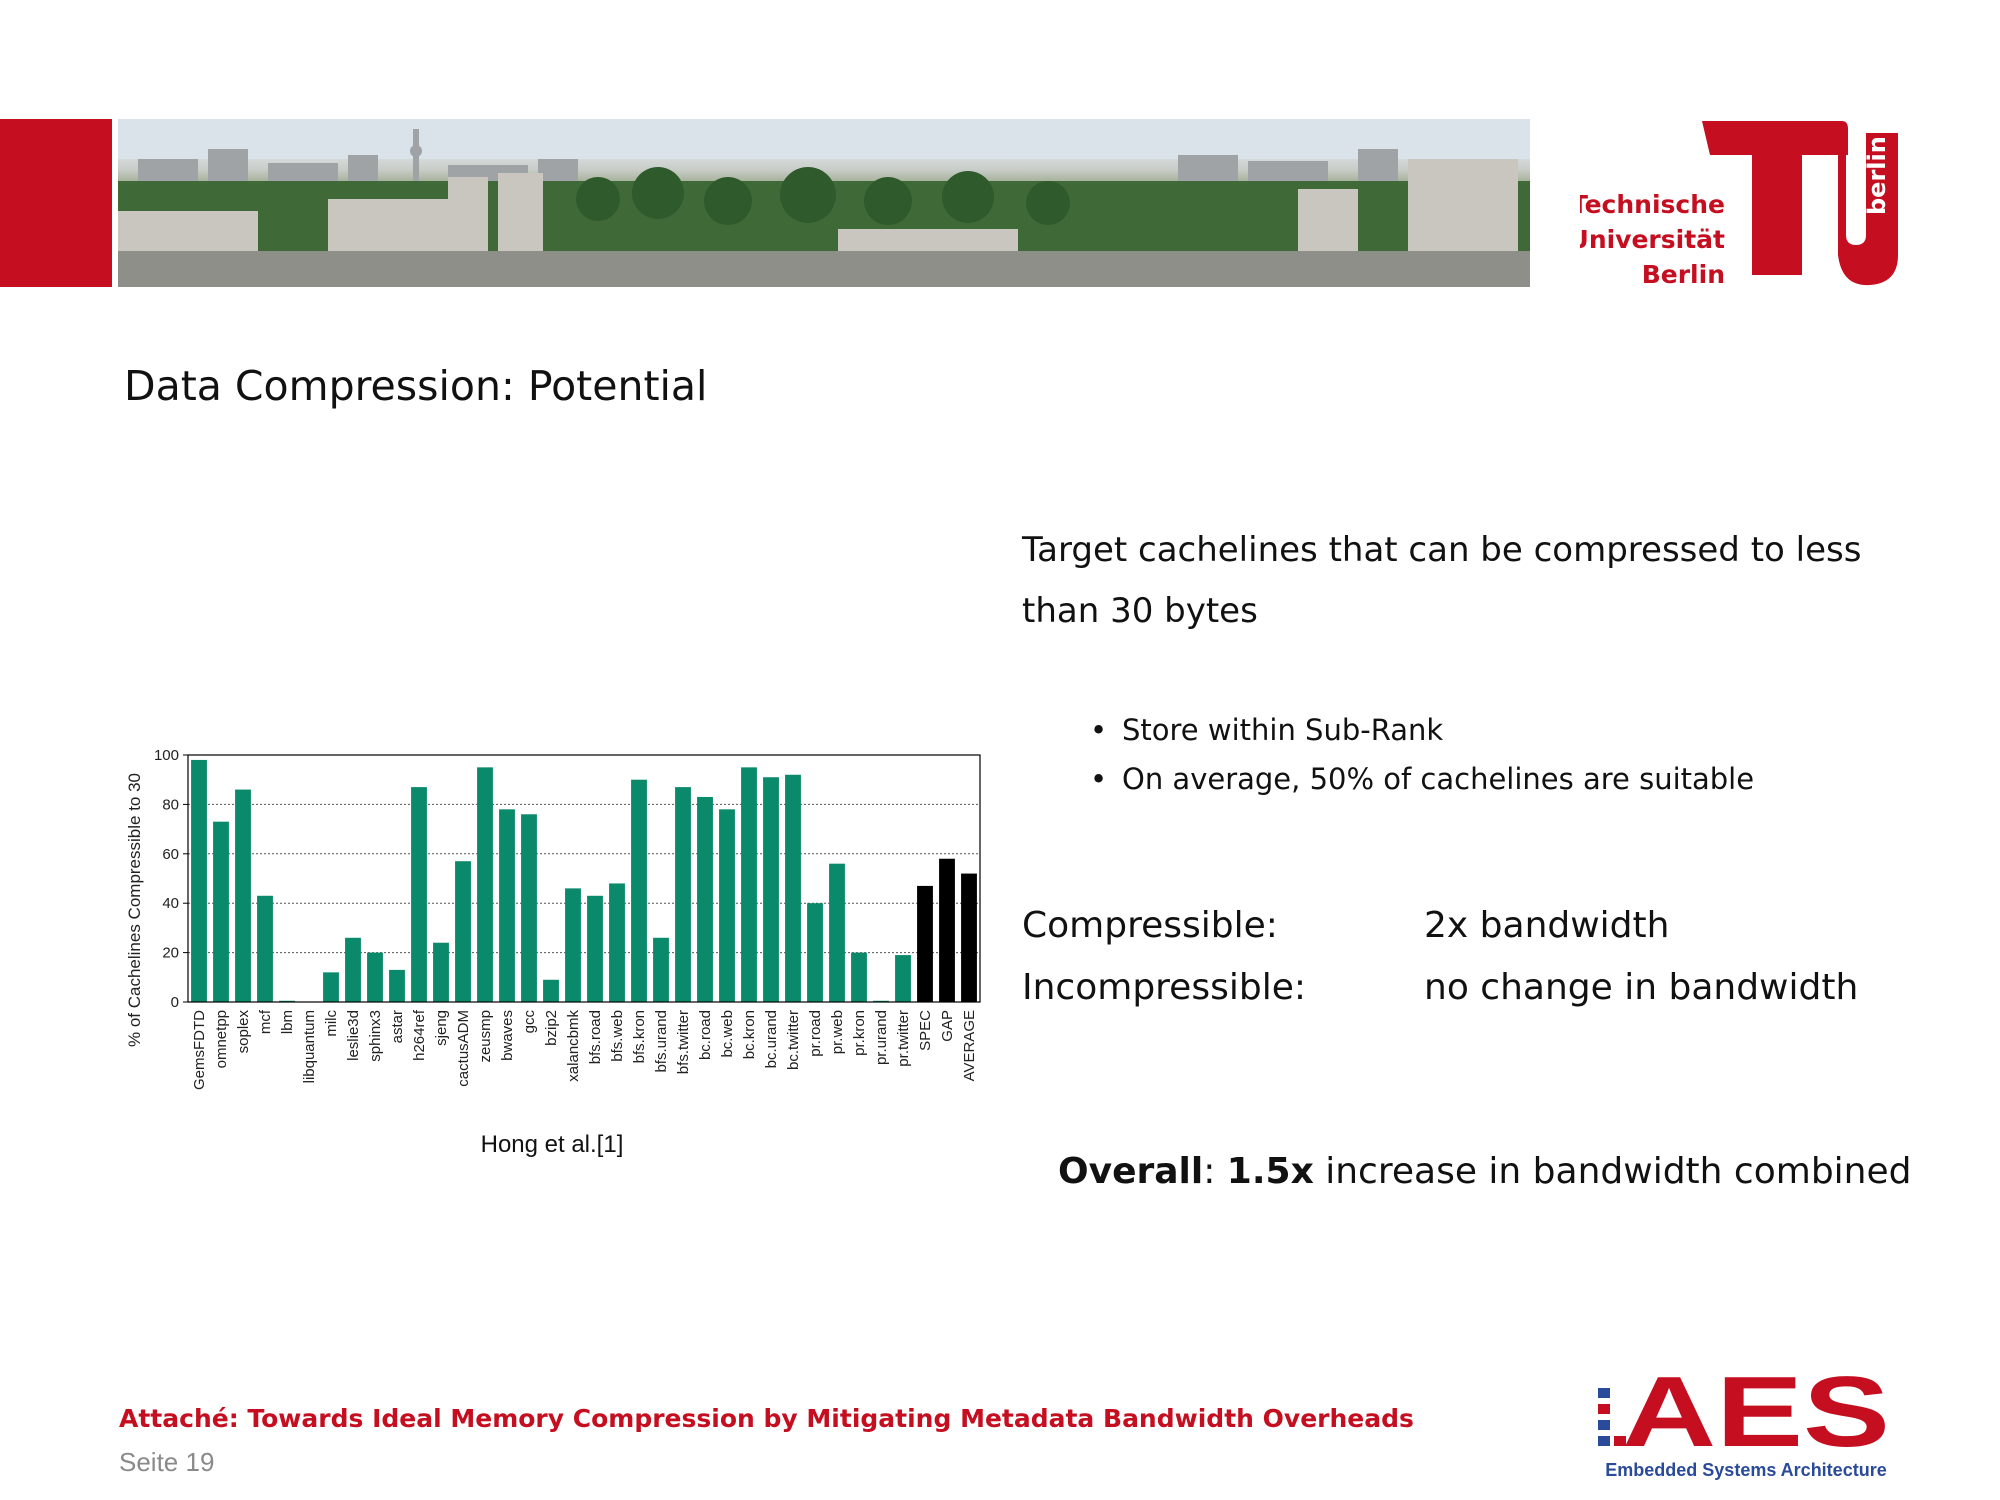 The width and height of the screenshot is (2000, 1500). Describe the element at coordinates (573, 1046) in the screenshot. I see `x-tick-label: xalancbmk` at that location.